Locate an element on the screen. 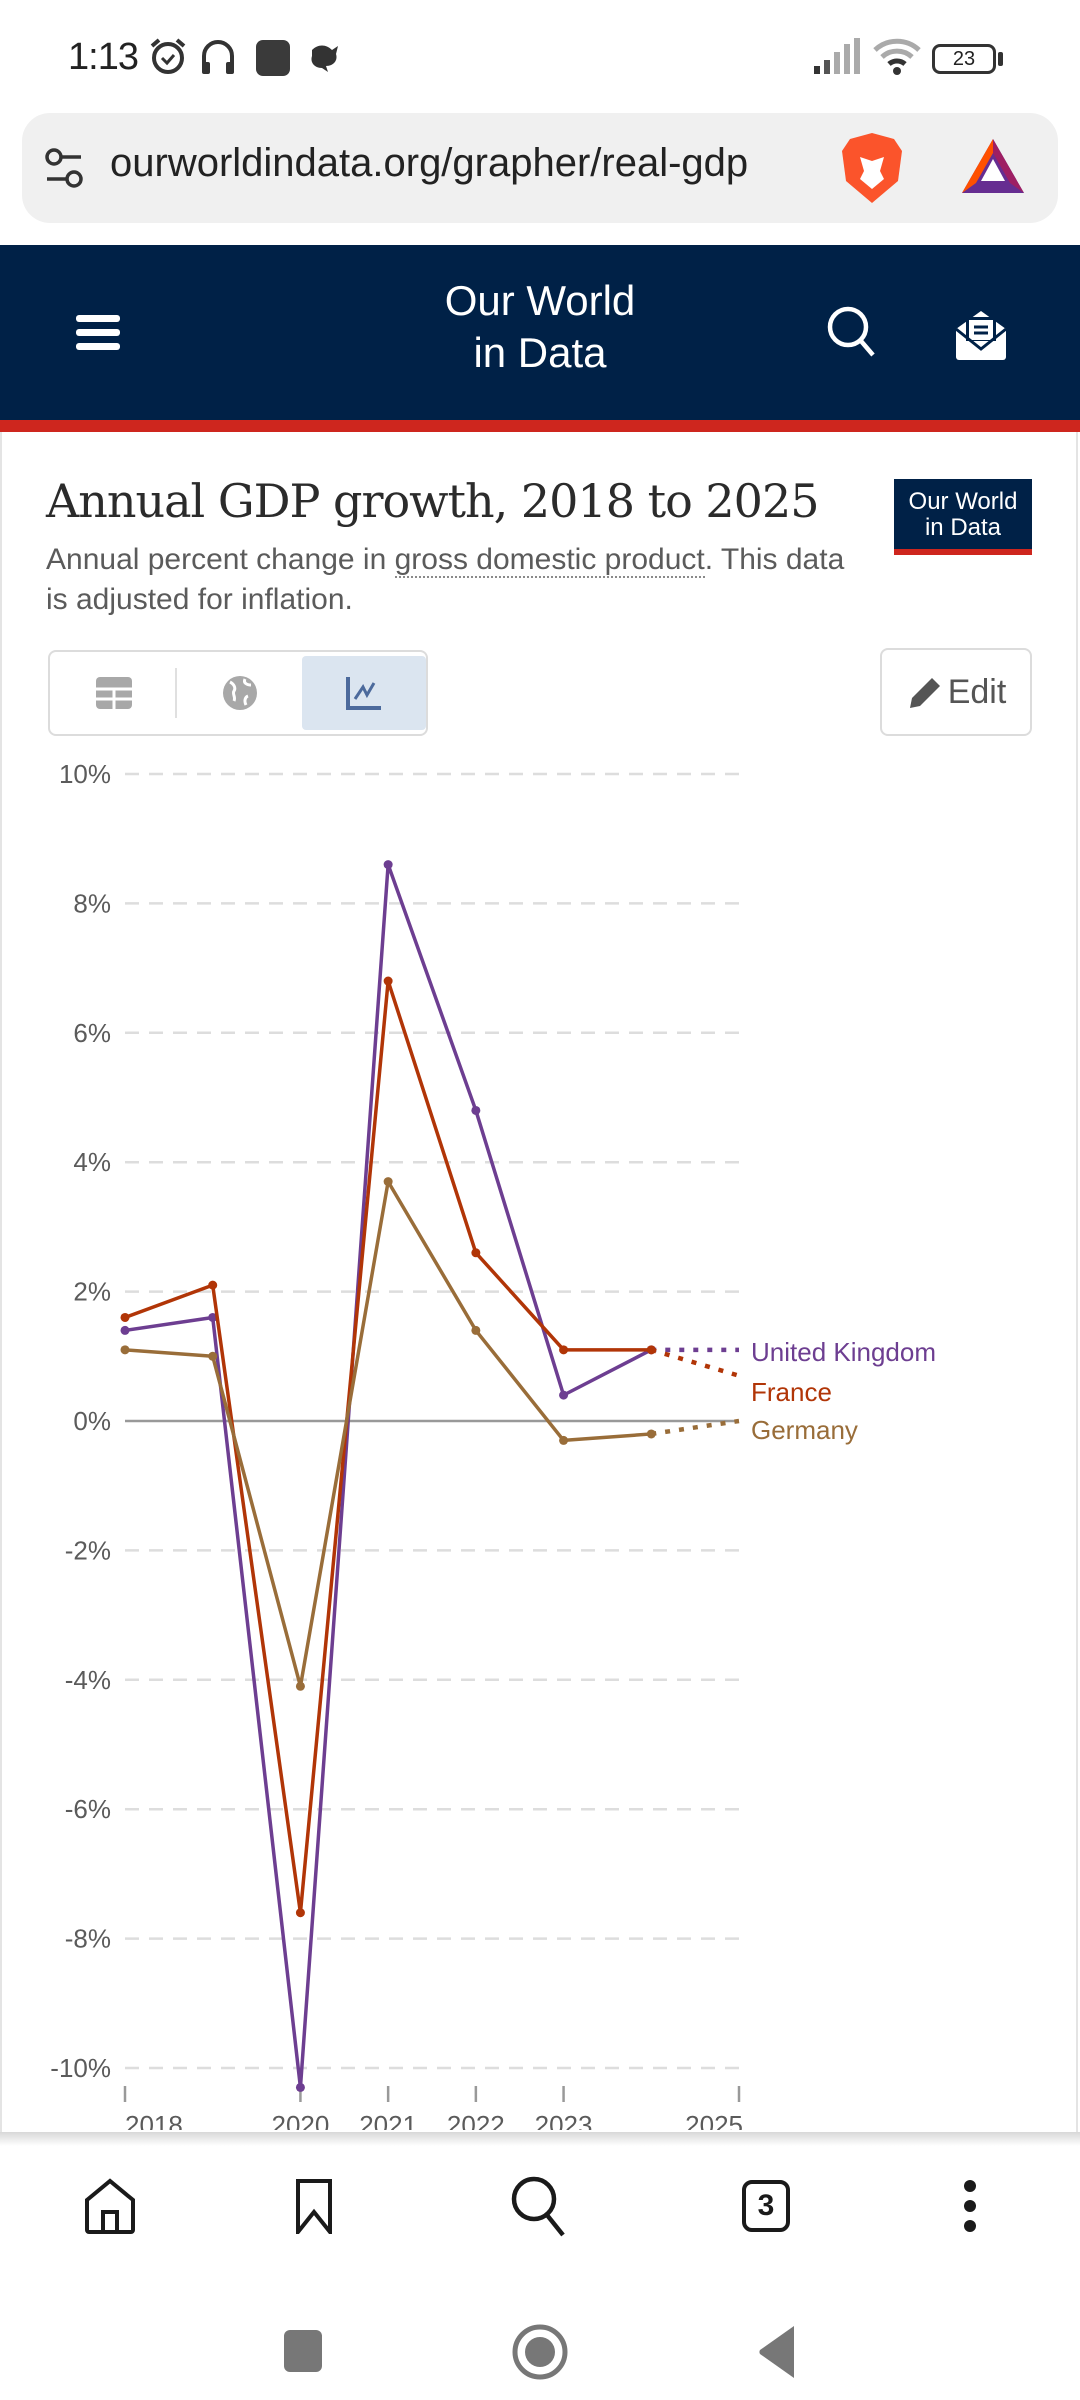 This screenshot has height=2400, width=1080. tab-chart is located at coordinates (364, 693).